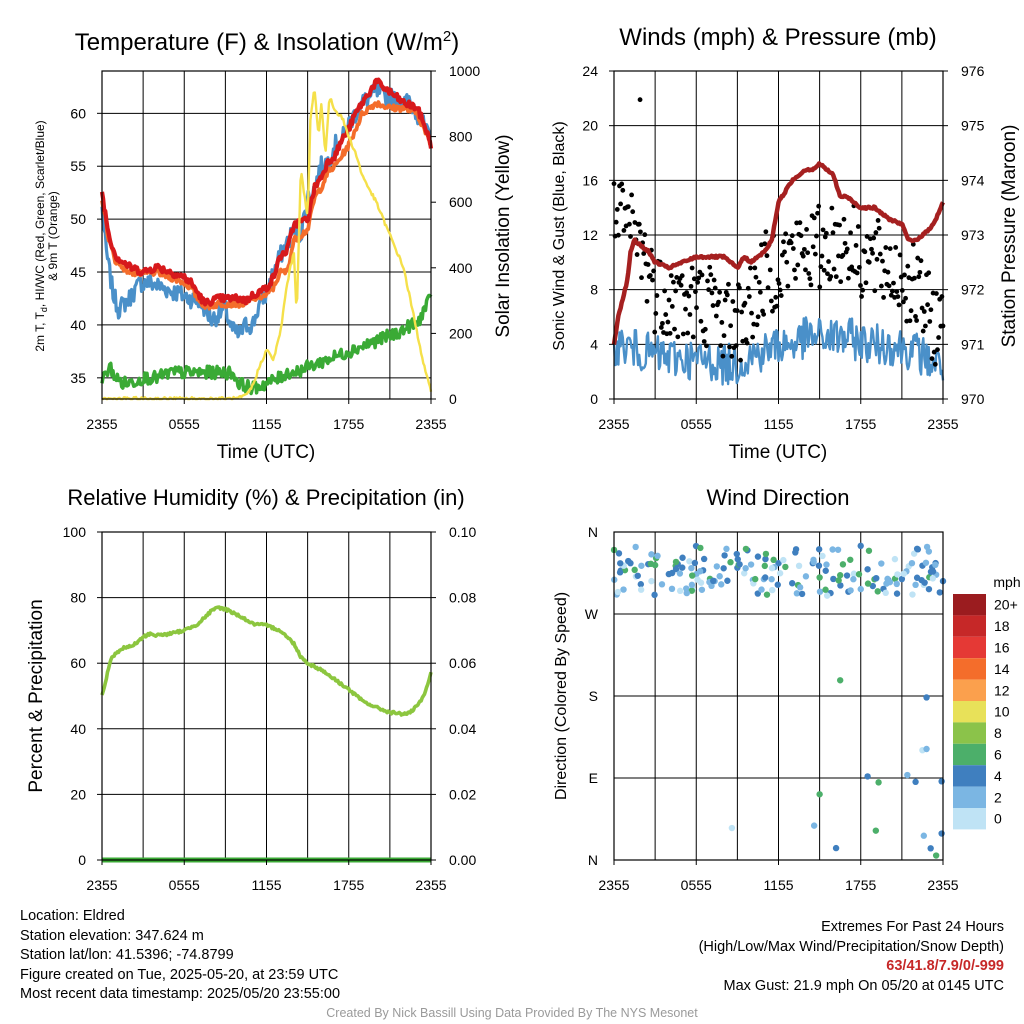  I want to click on temperature-x-axis-label: Time (UTC), so click(266, 452).